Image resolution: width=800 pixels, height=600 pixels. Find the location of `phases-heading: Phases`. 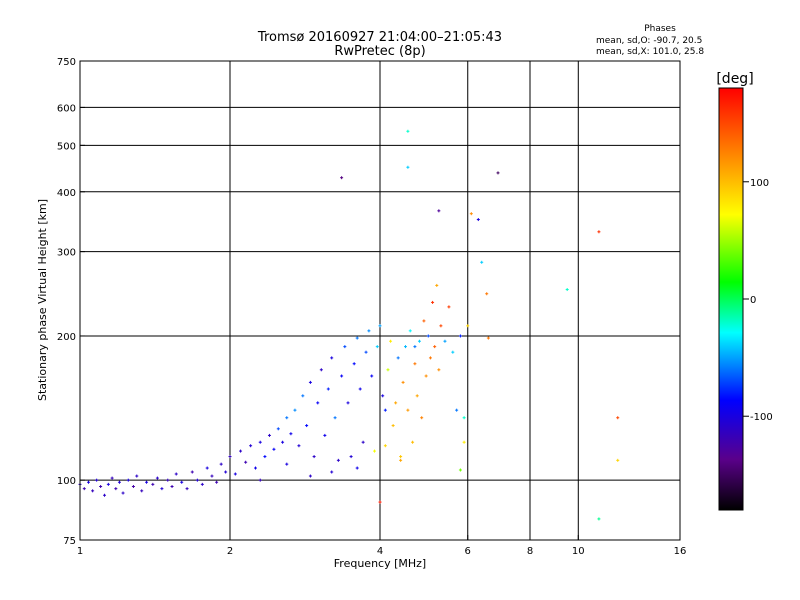

phases-heading: Phases is located at coordinates (660, 29).